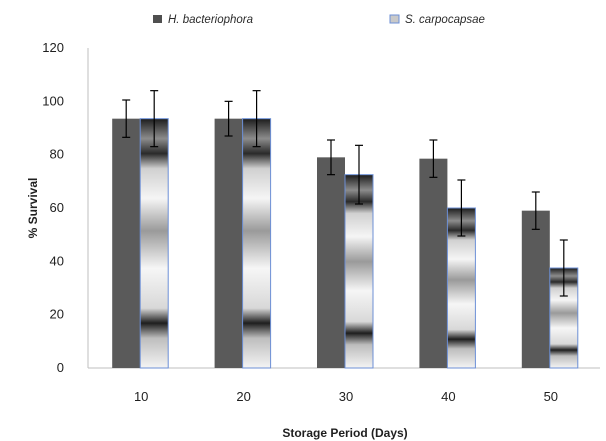 Image resolution: width=606 pixels, height=441 pixels. Describe the element at coordinates (210, 20) in the screenshot. I see `legend-label-h-bacteriophora: H. bacteriophora` at that location.